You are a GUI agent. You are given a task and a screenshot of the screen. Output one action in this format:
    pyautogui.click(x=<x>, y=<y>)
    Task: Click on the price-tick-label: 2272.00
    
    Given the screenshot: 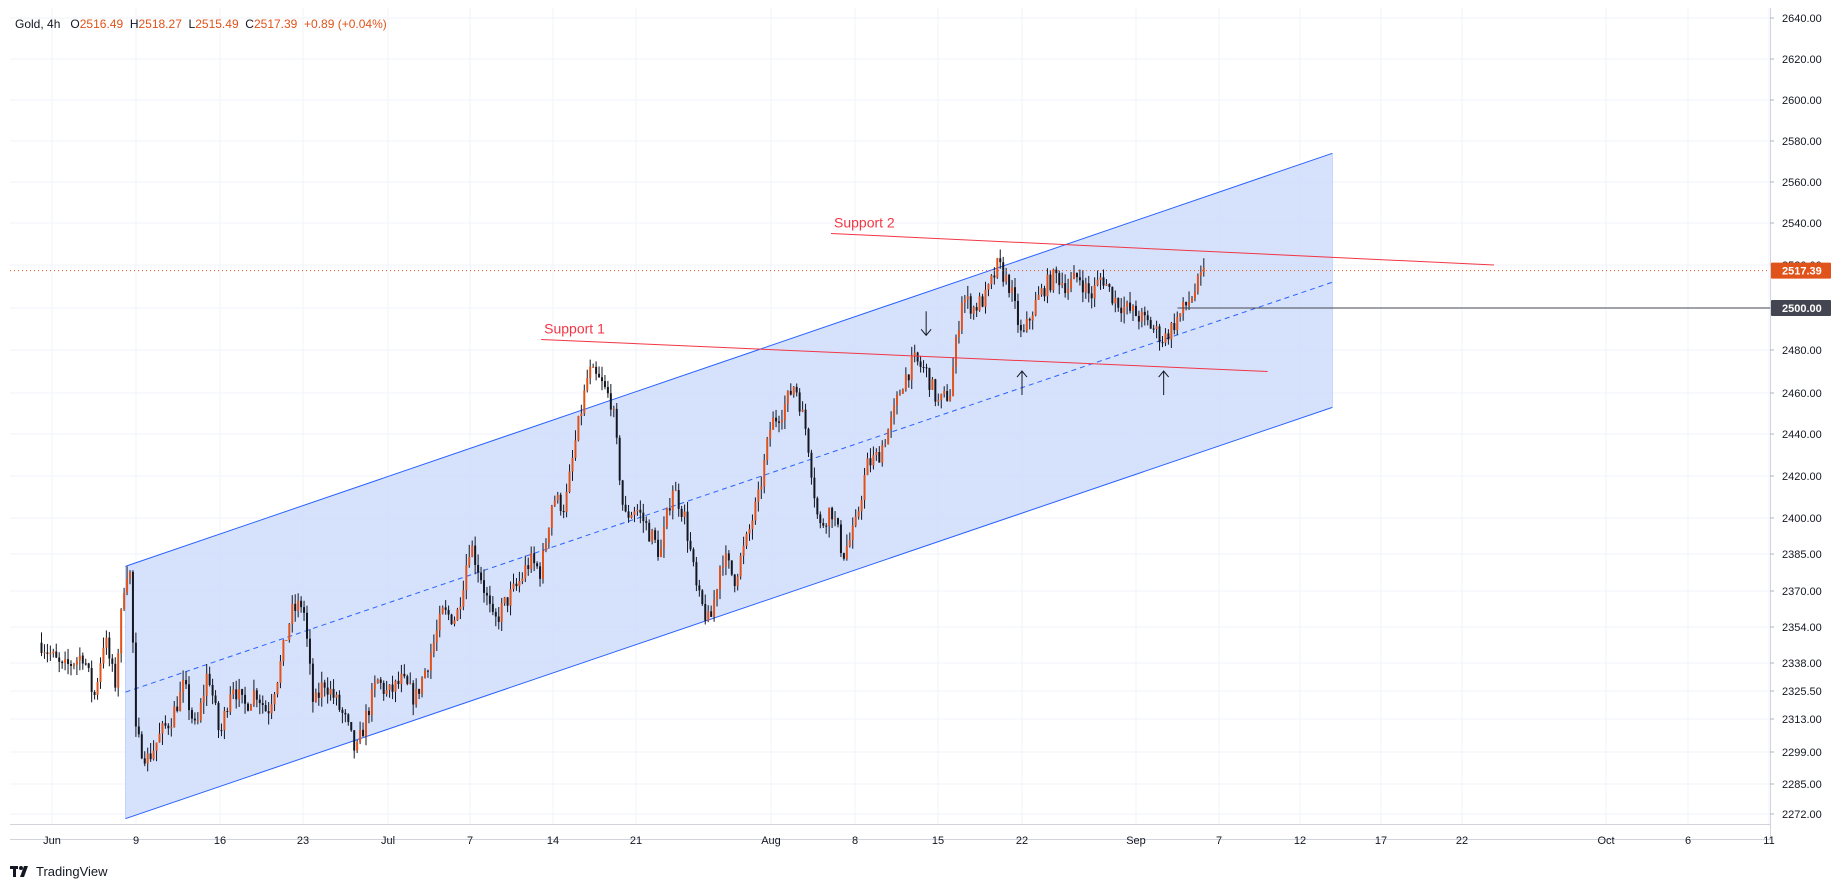 What is the action you would take?
    pyautogui.click(x=1802, y=815)
    